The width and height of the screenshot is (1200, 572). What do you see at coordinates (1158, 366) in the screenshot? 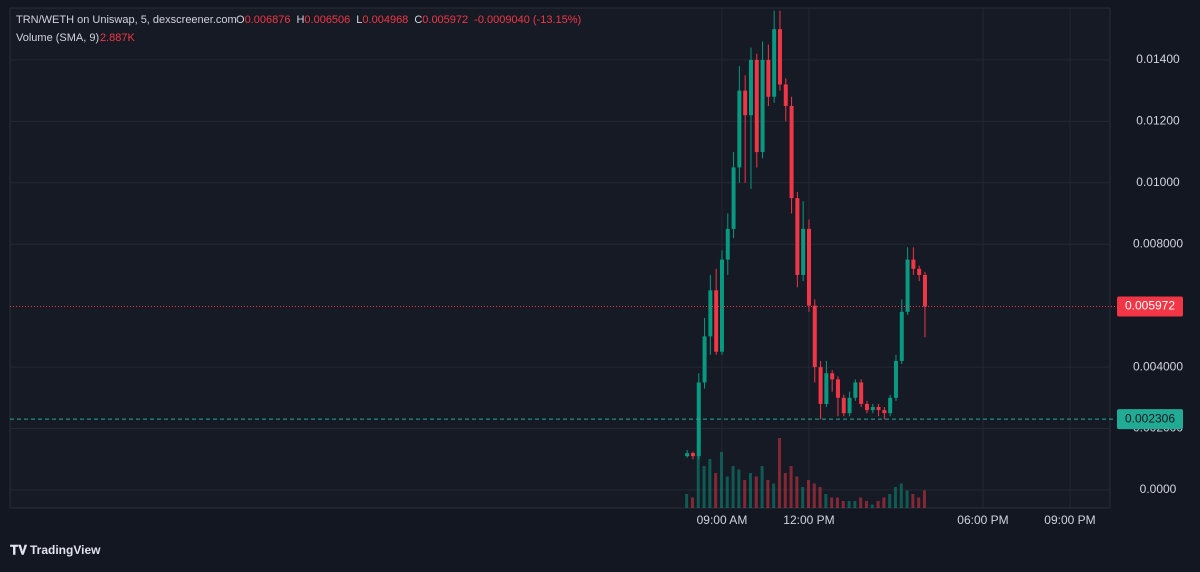
I see `y-tick-label: 0.004000` at bounding box center [1158, 366].